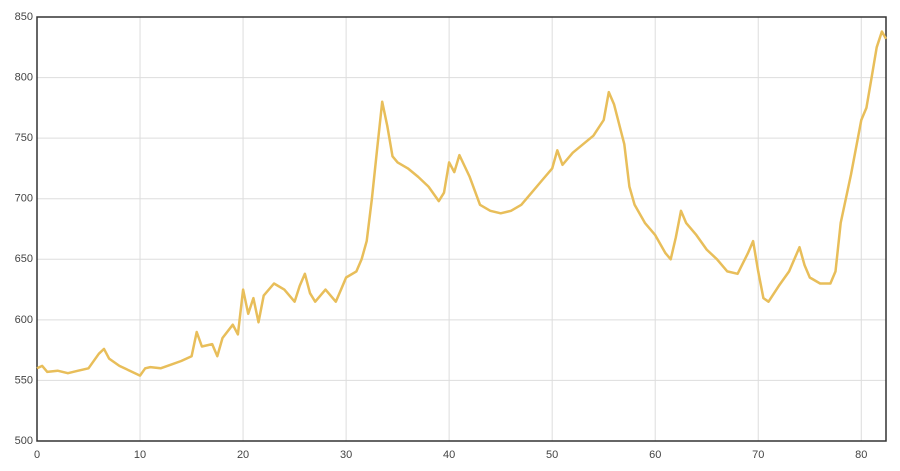 This screenshot has height=471, width=900. What do you see at coordinates (243, 455) in the screenshot?
I see `x-tick-label: 20` at bounding box center [243, 455].